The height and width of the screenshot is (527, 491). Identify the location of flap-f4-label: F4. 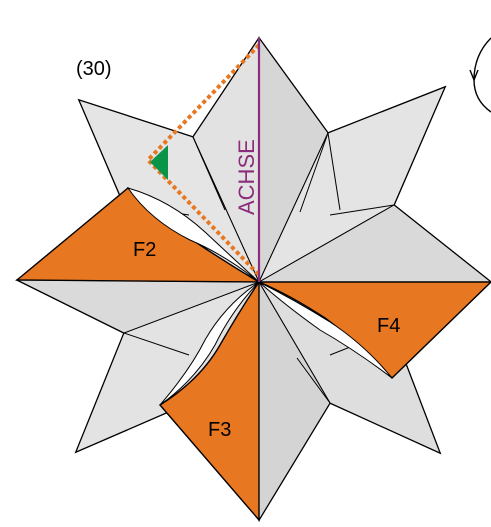
(388, 326).